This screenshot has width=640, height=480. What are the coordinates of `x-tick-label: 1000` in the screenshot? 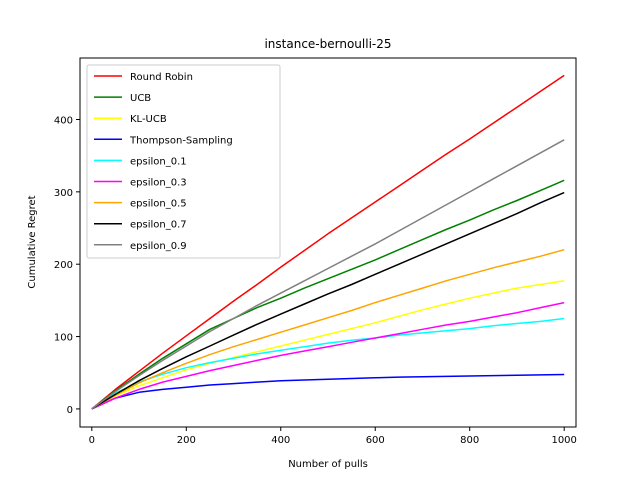 It's located at (563, 440).